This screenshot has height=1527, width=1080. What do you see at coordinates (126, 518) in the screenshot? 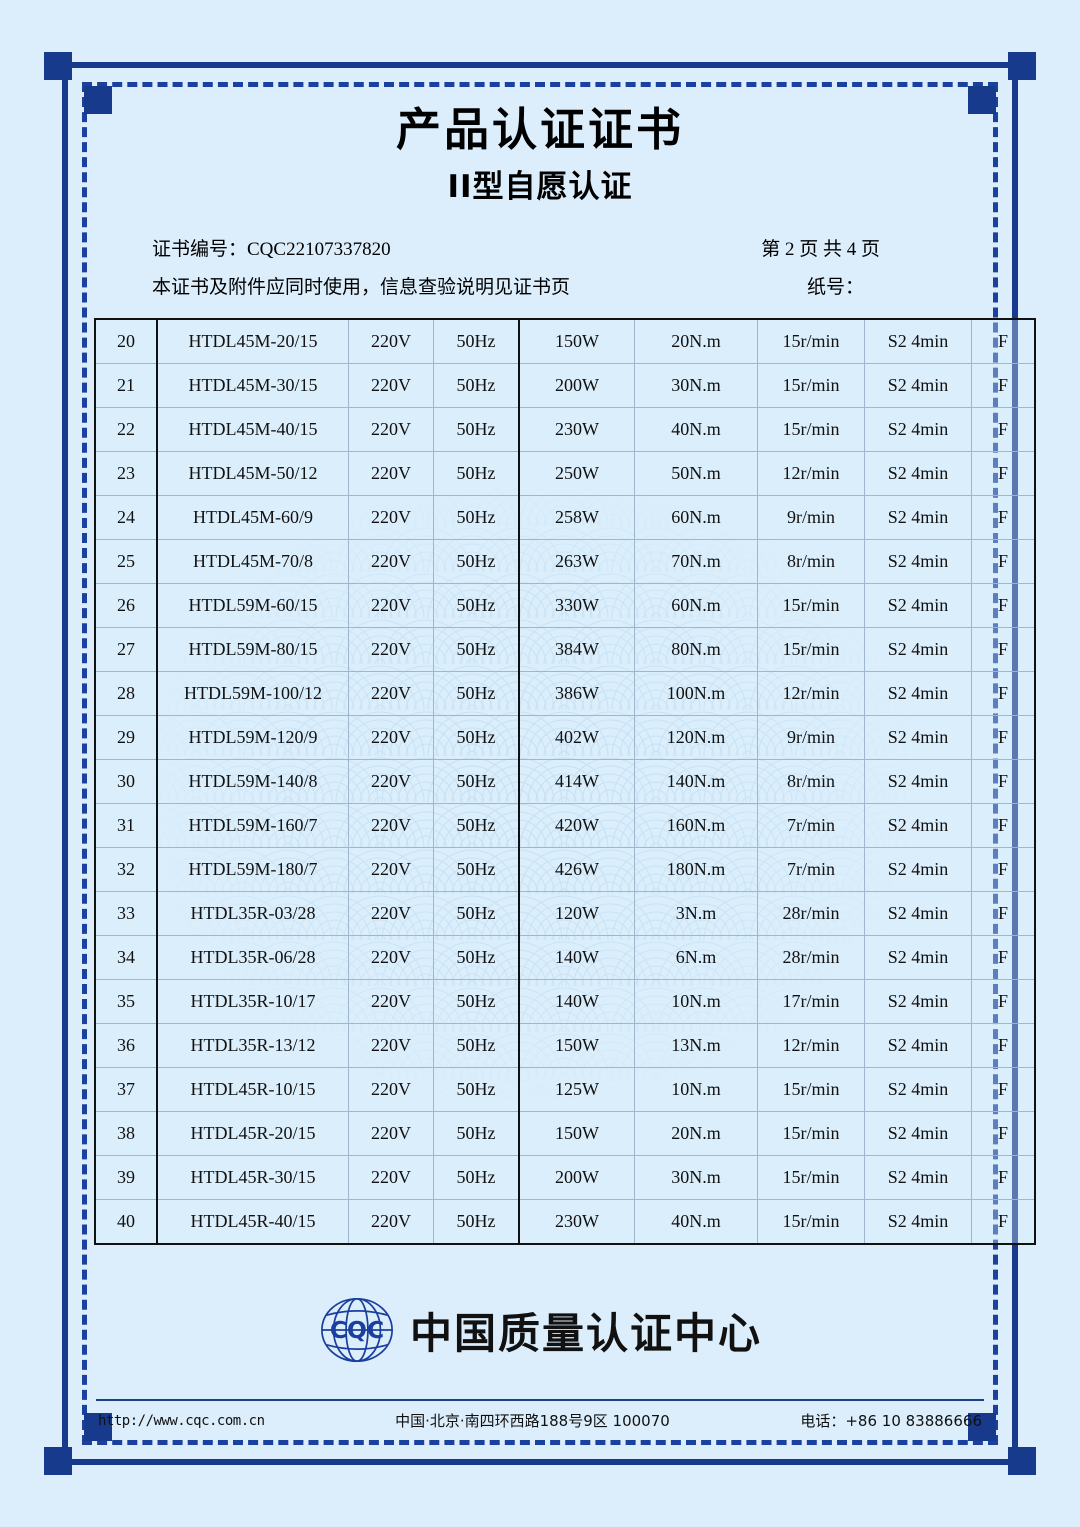
I see `table-cell-序号: 24` at bounding box center [126, 518].